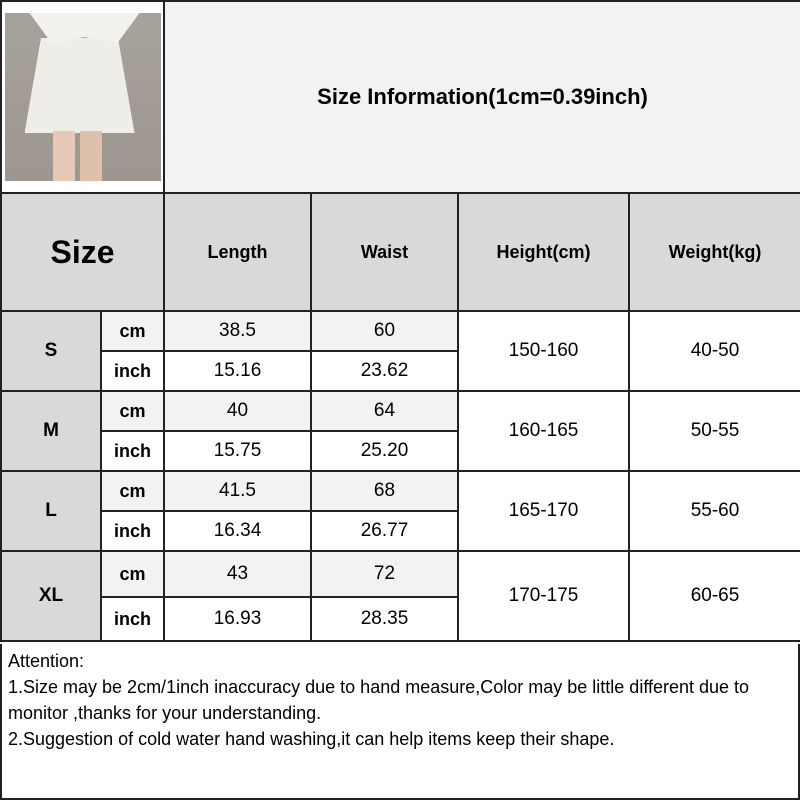 The height and width of the screenshot is (800, 800). I want to click on height-range: 165-170, so click(543, 511).